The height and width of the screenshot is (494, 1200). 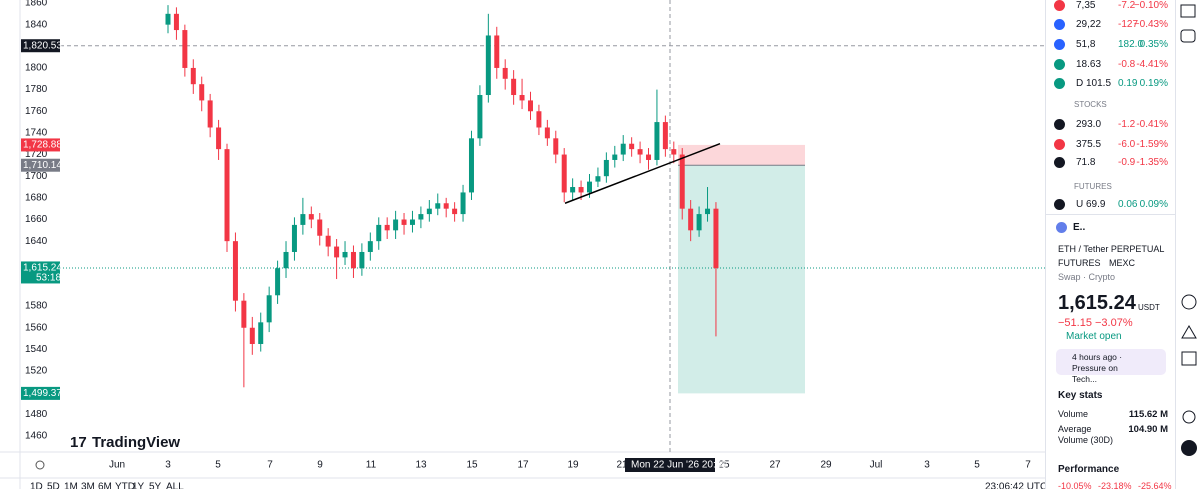 I want to click on detail-name: ETH / Tether PERPETUAL, so click(x=1111, y=249).